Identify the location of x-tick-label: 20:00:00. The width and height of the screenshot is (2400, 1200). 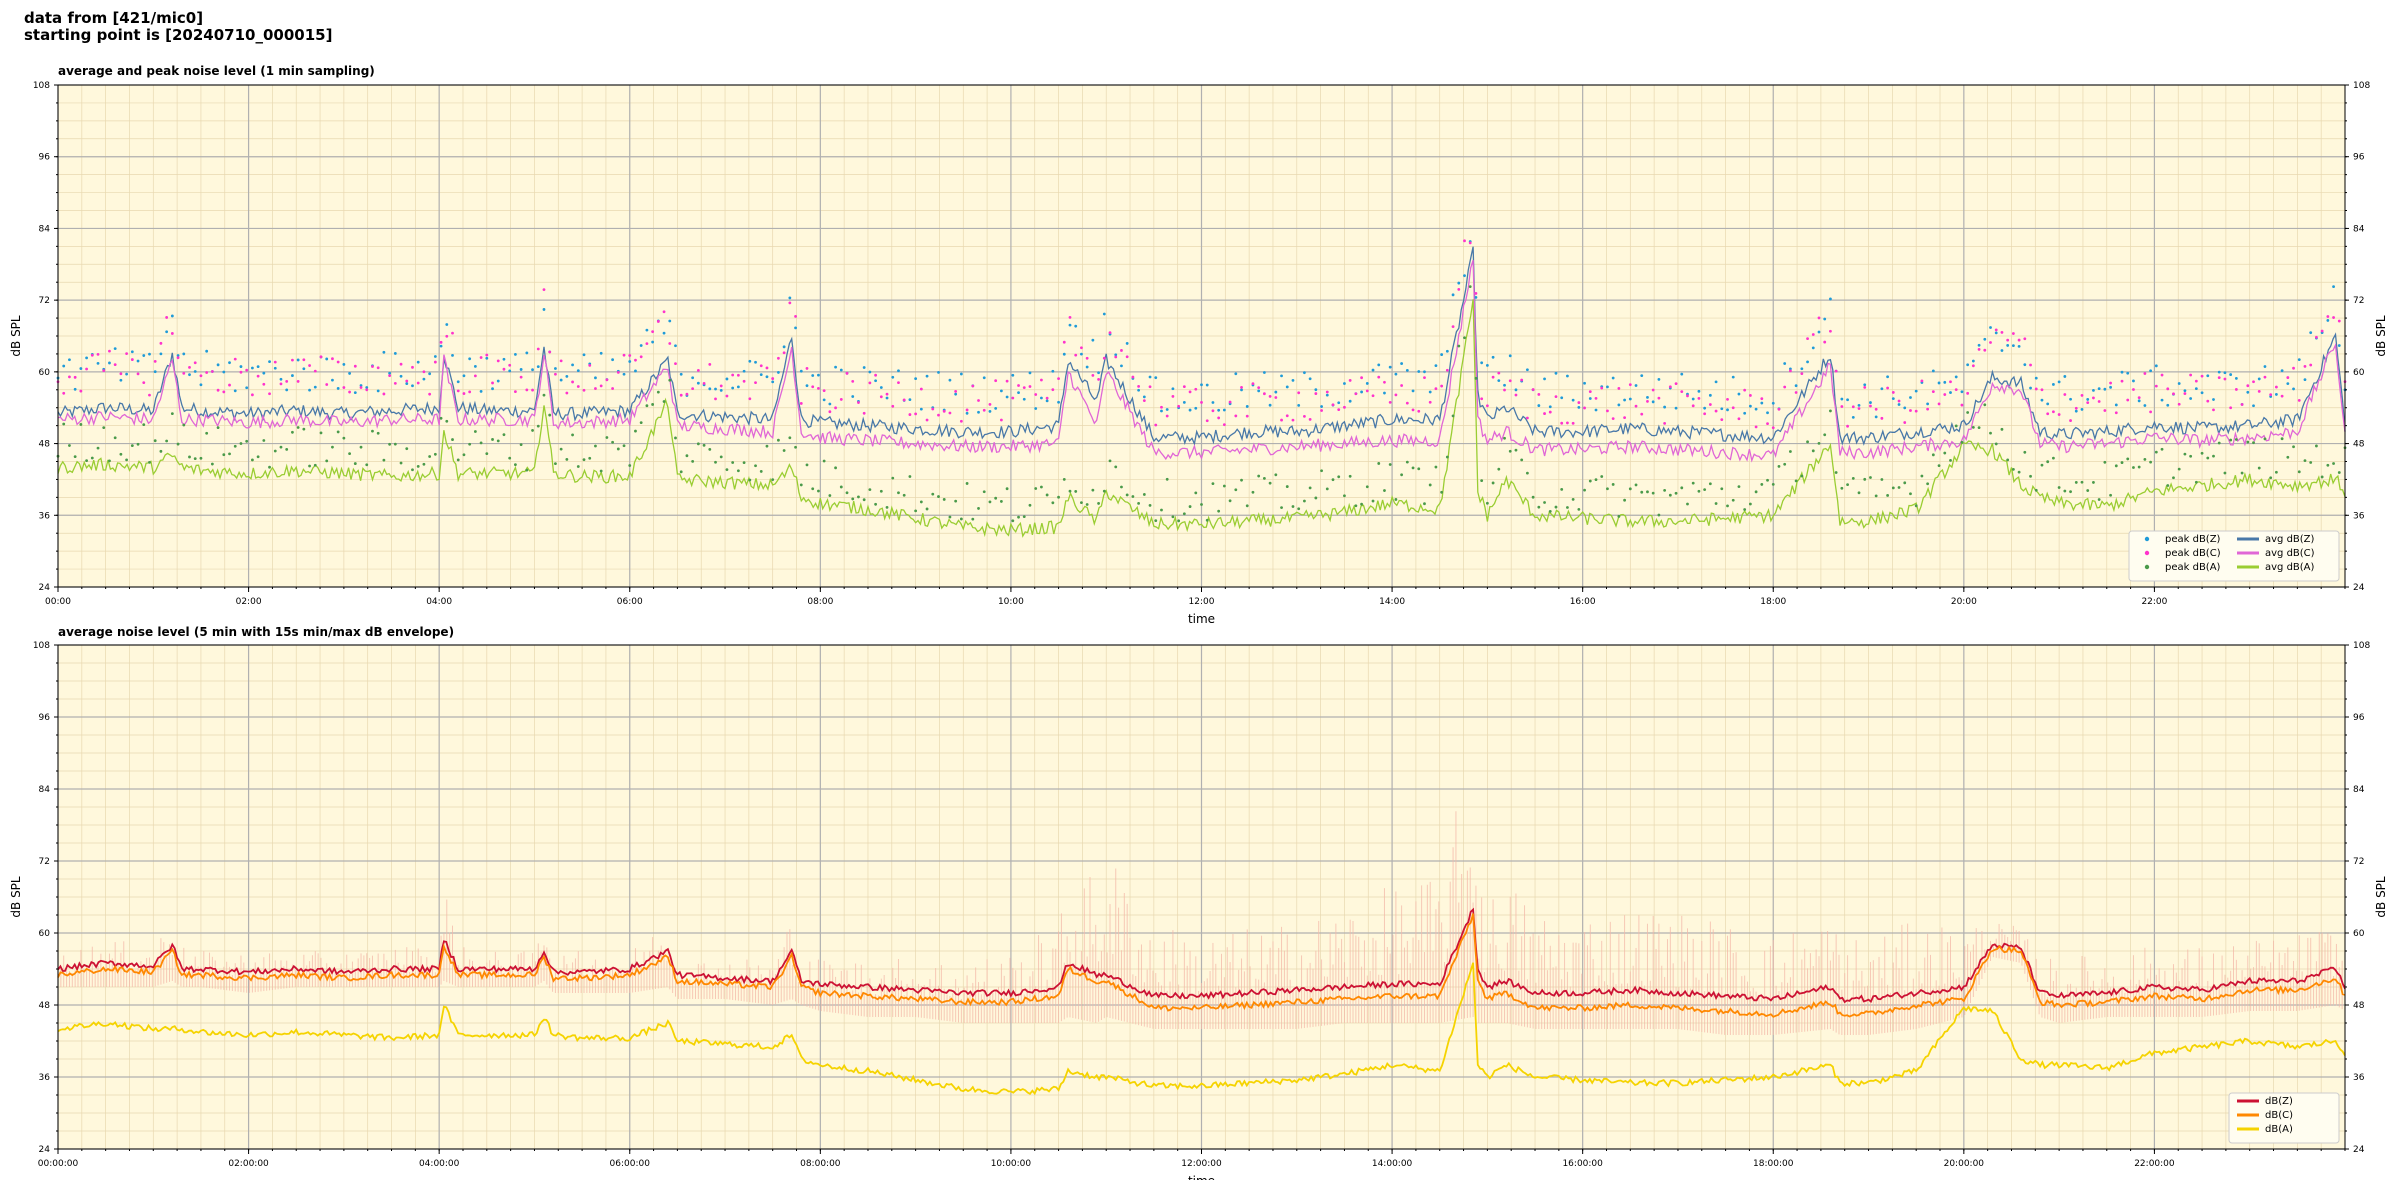
(1964, 1164).